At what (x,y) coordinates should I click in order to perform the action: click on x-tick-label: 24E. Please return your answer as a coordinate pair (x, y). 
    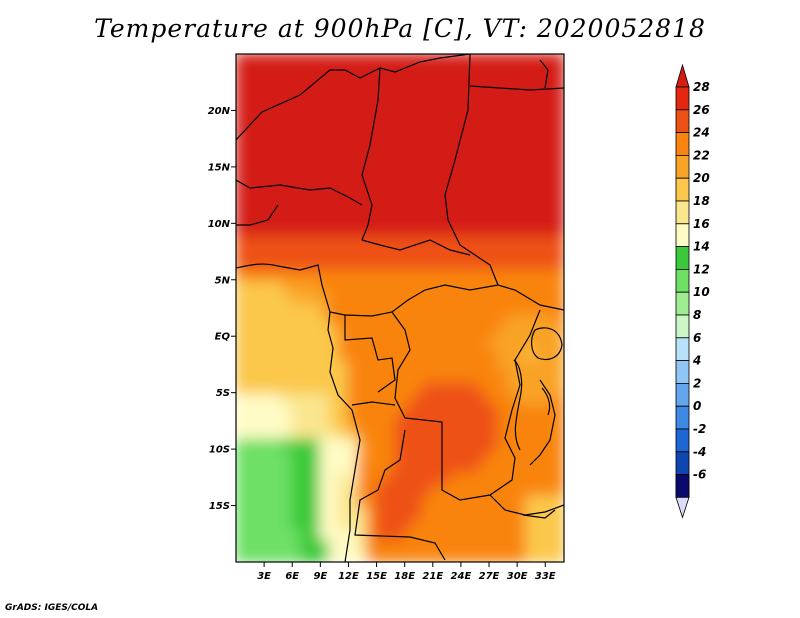
    Looking at the image, I should click on (461, 576).